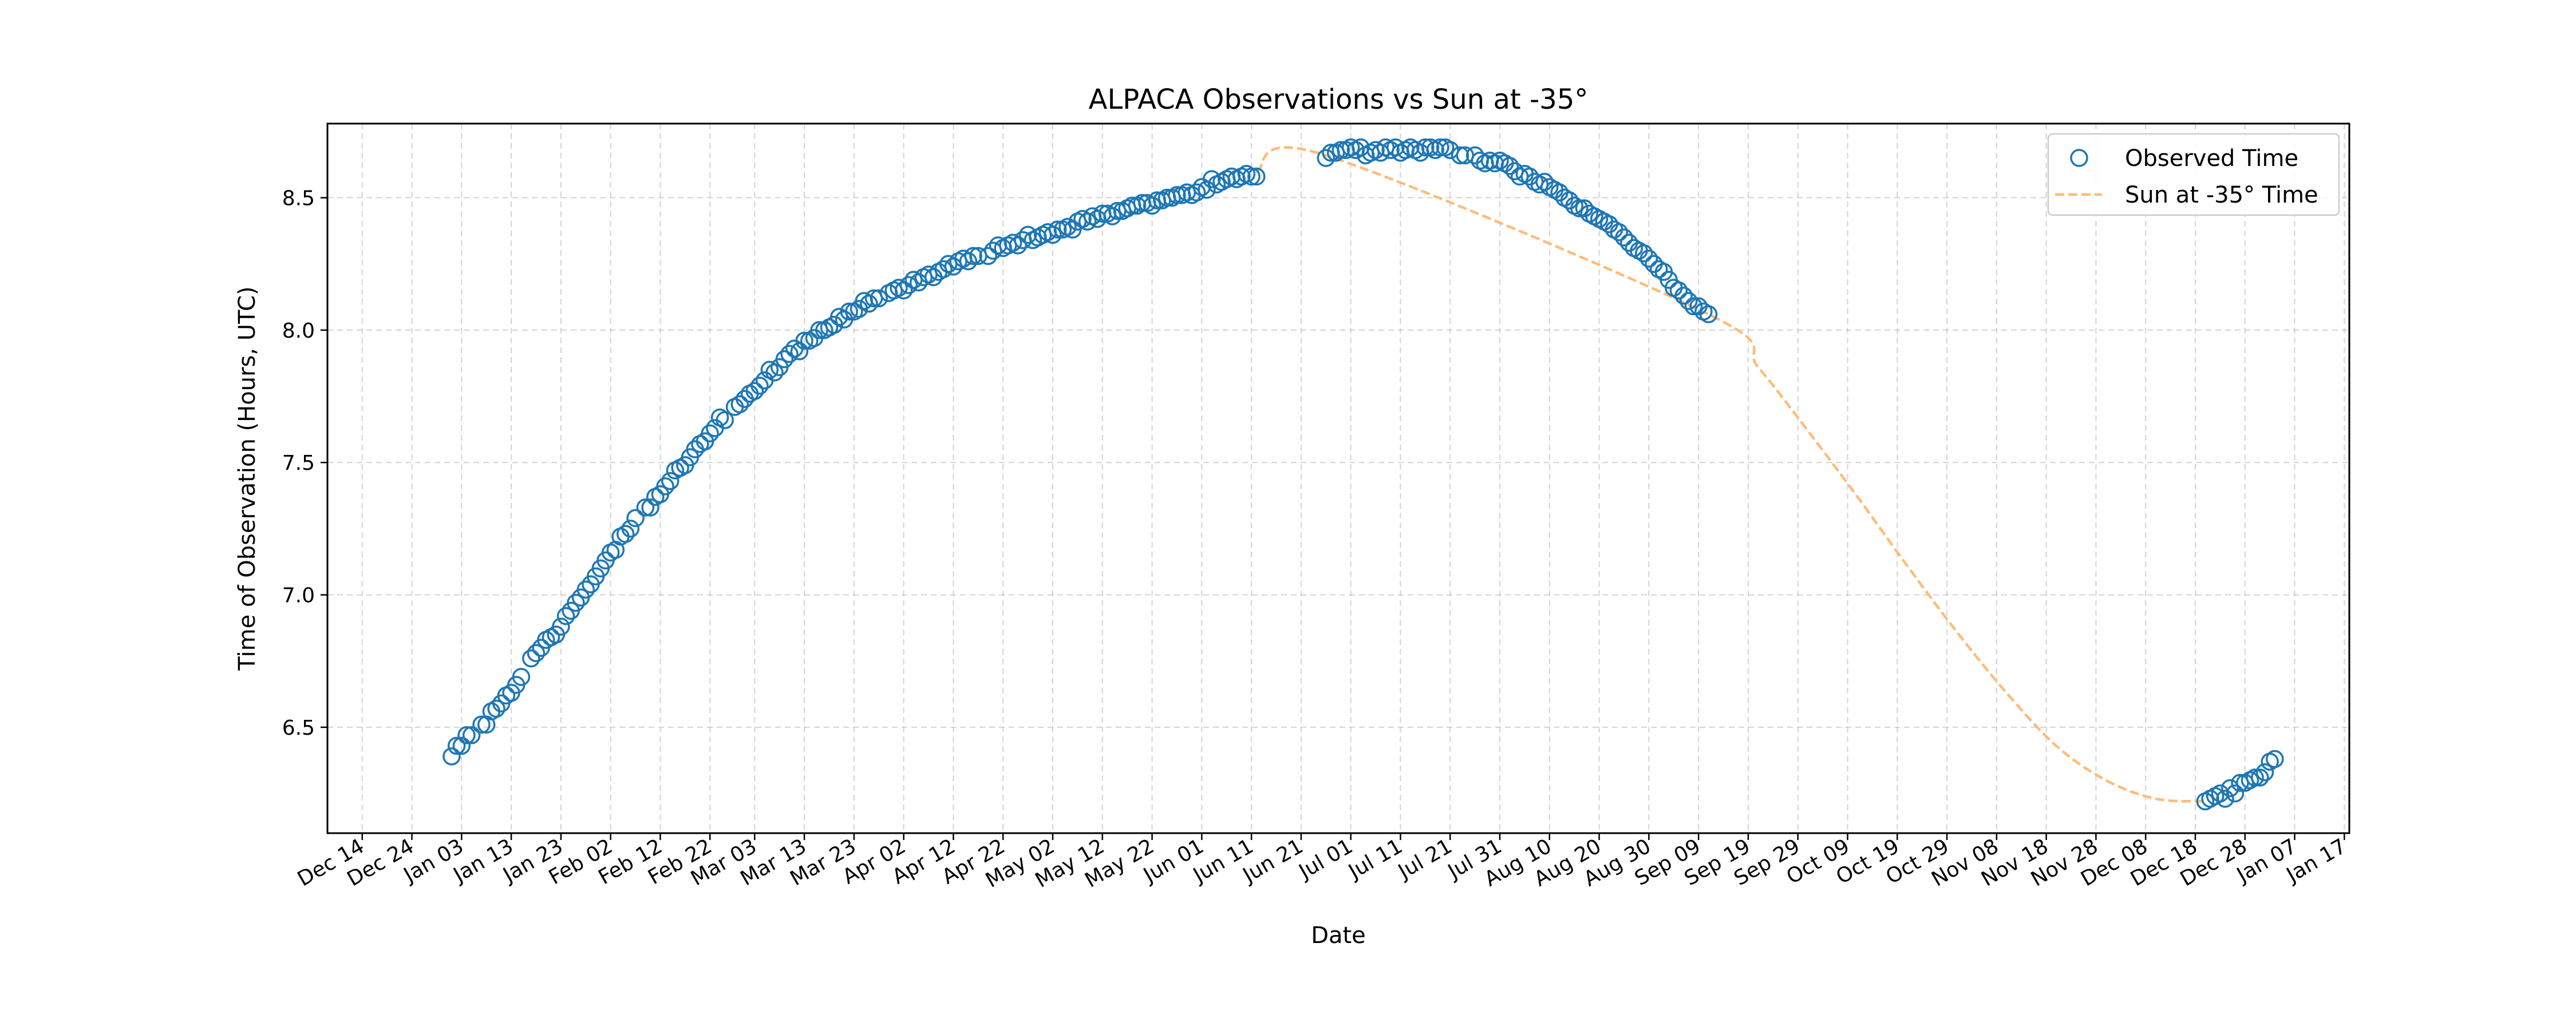 The image size is (2576, 1030). What do you see at coordinates (1338, 935) in the screenshot?
I see `x-axis-label: Date` at bounding box center [1338, 935].